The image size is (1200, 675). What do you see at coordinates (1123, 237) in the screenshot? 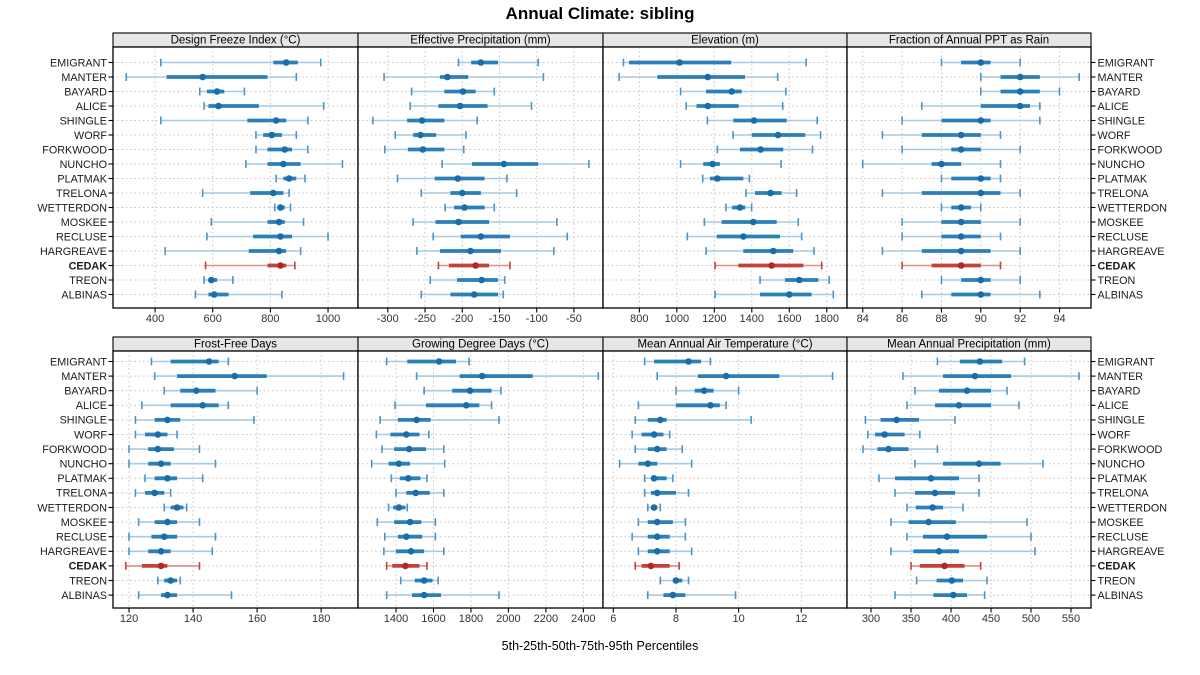
I see `station-label-right: RECLUSE` at bounding box center [1123, 237].